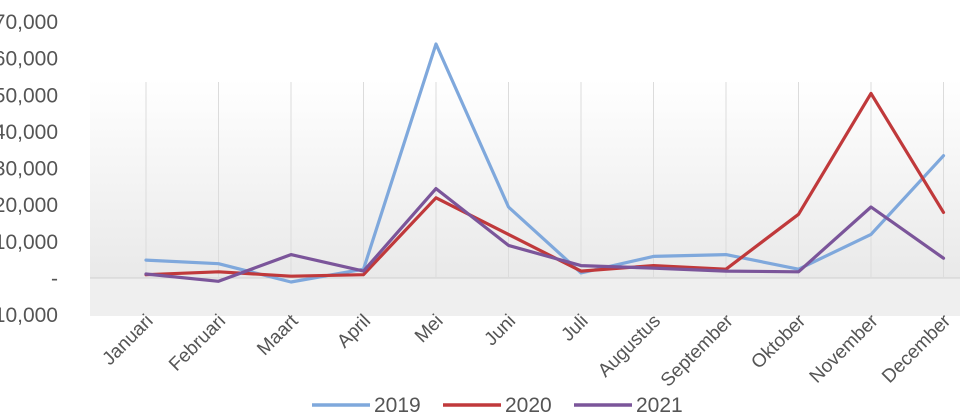 The width and height of the screenshot is (966, 418). Describe the element at coordinates (354, 332) in the screenshot. I see `x-tick-label: April` at that location.